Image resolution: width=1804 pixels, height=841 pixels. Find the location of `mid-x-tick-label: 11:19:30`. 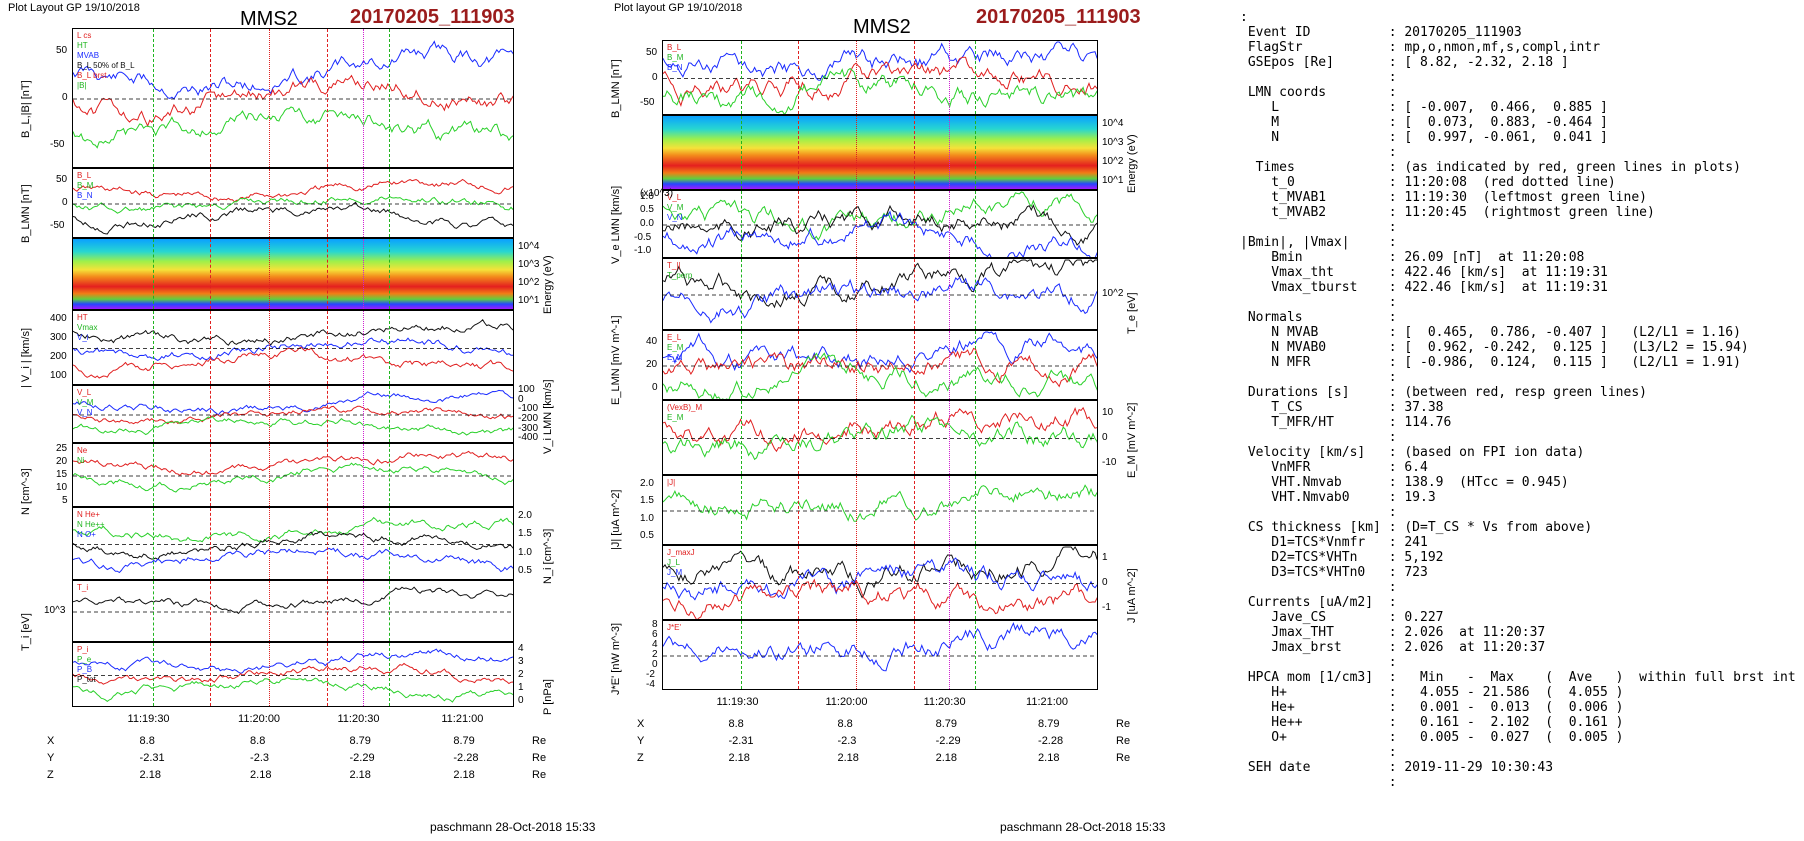

mid-x-tick-label: 11:19:30 is located at coordinates (737, 702).